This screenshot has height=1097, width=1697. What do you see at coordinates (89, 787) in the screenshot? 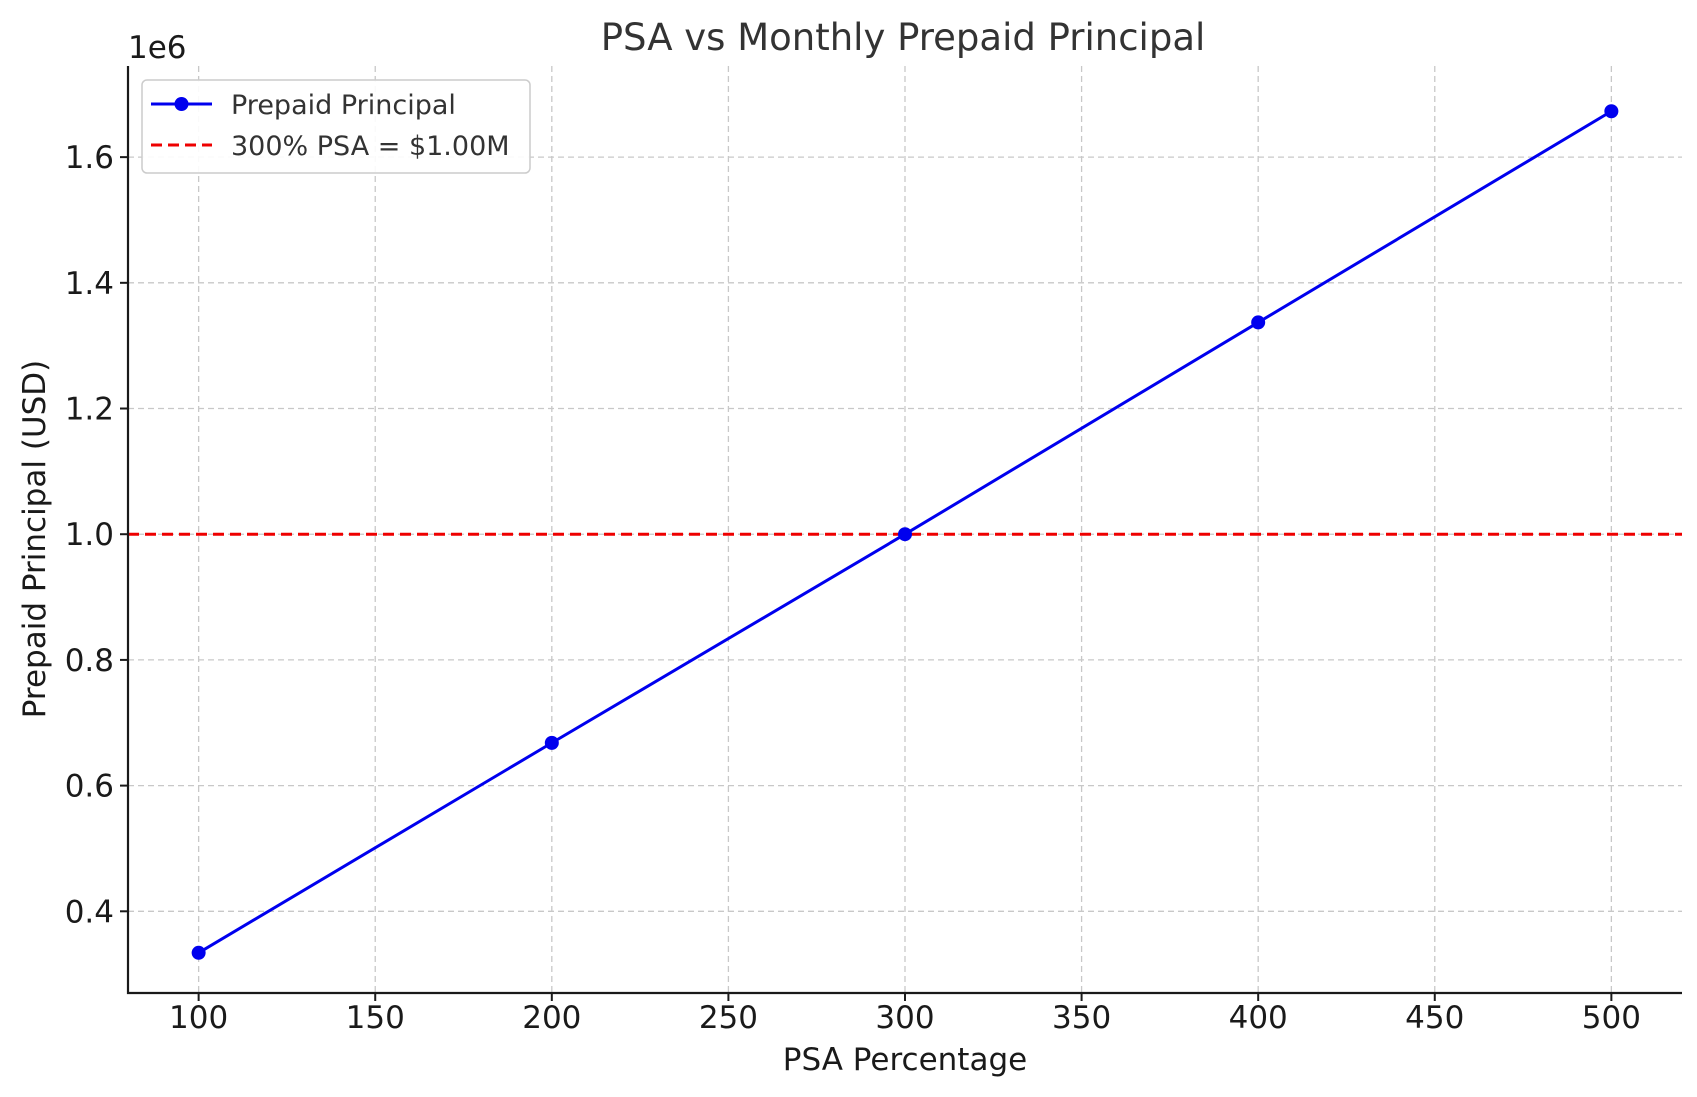
I see `y-tick-label-0.6: 0.6` at bounding box center [89, 787].